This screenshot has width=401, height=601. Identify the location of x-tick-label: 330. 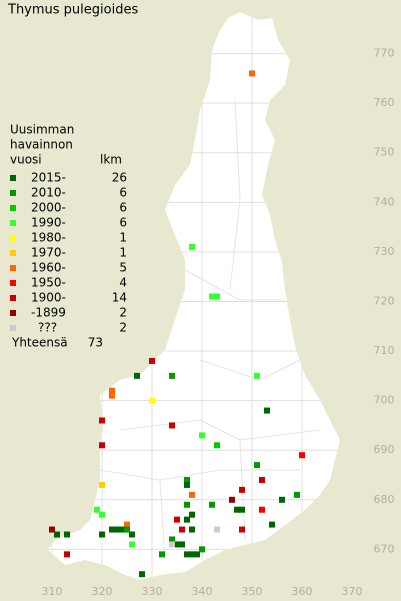
(152, 591).